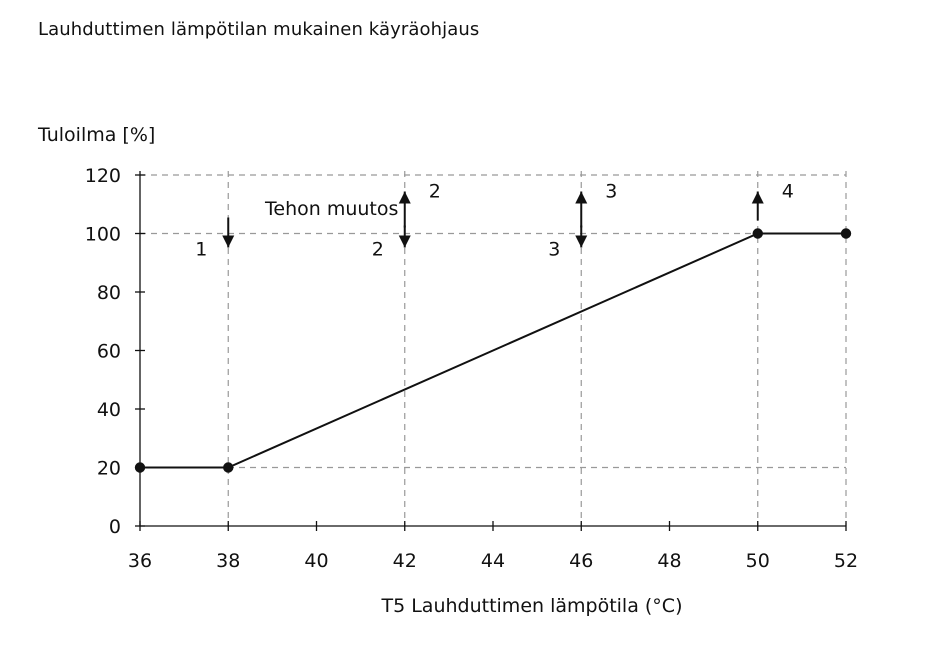 This screenshot has height=655, width=942. I want to click on arrow-down-38-head, so click(228, 241).